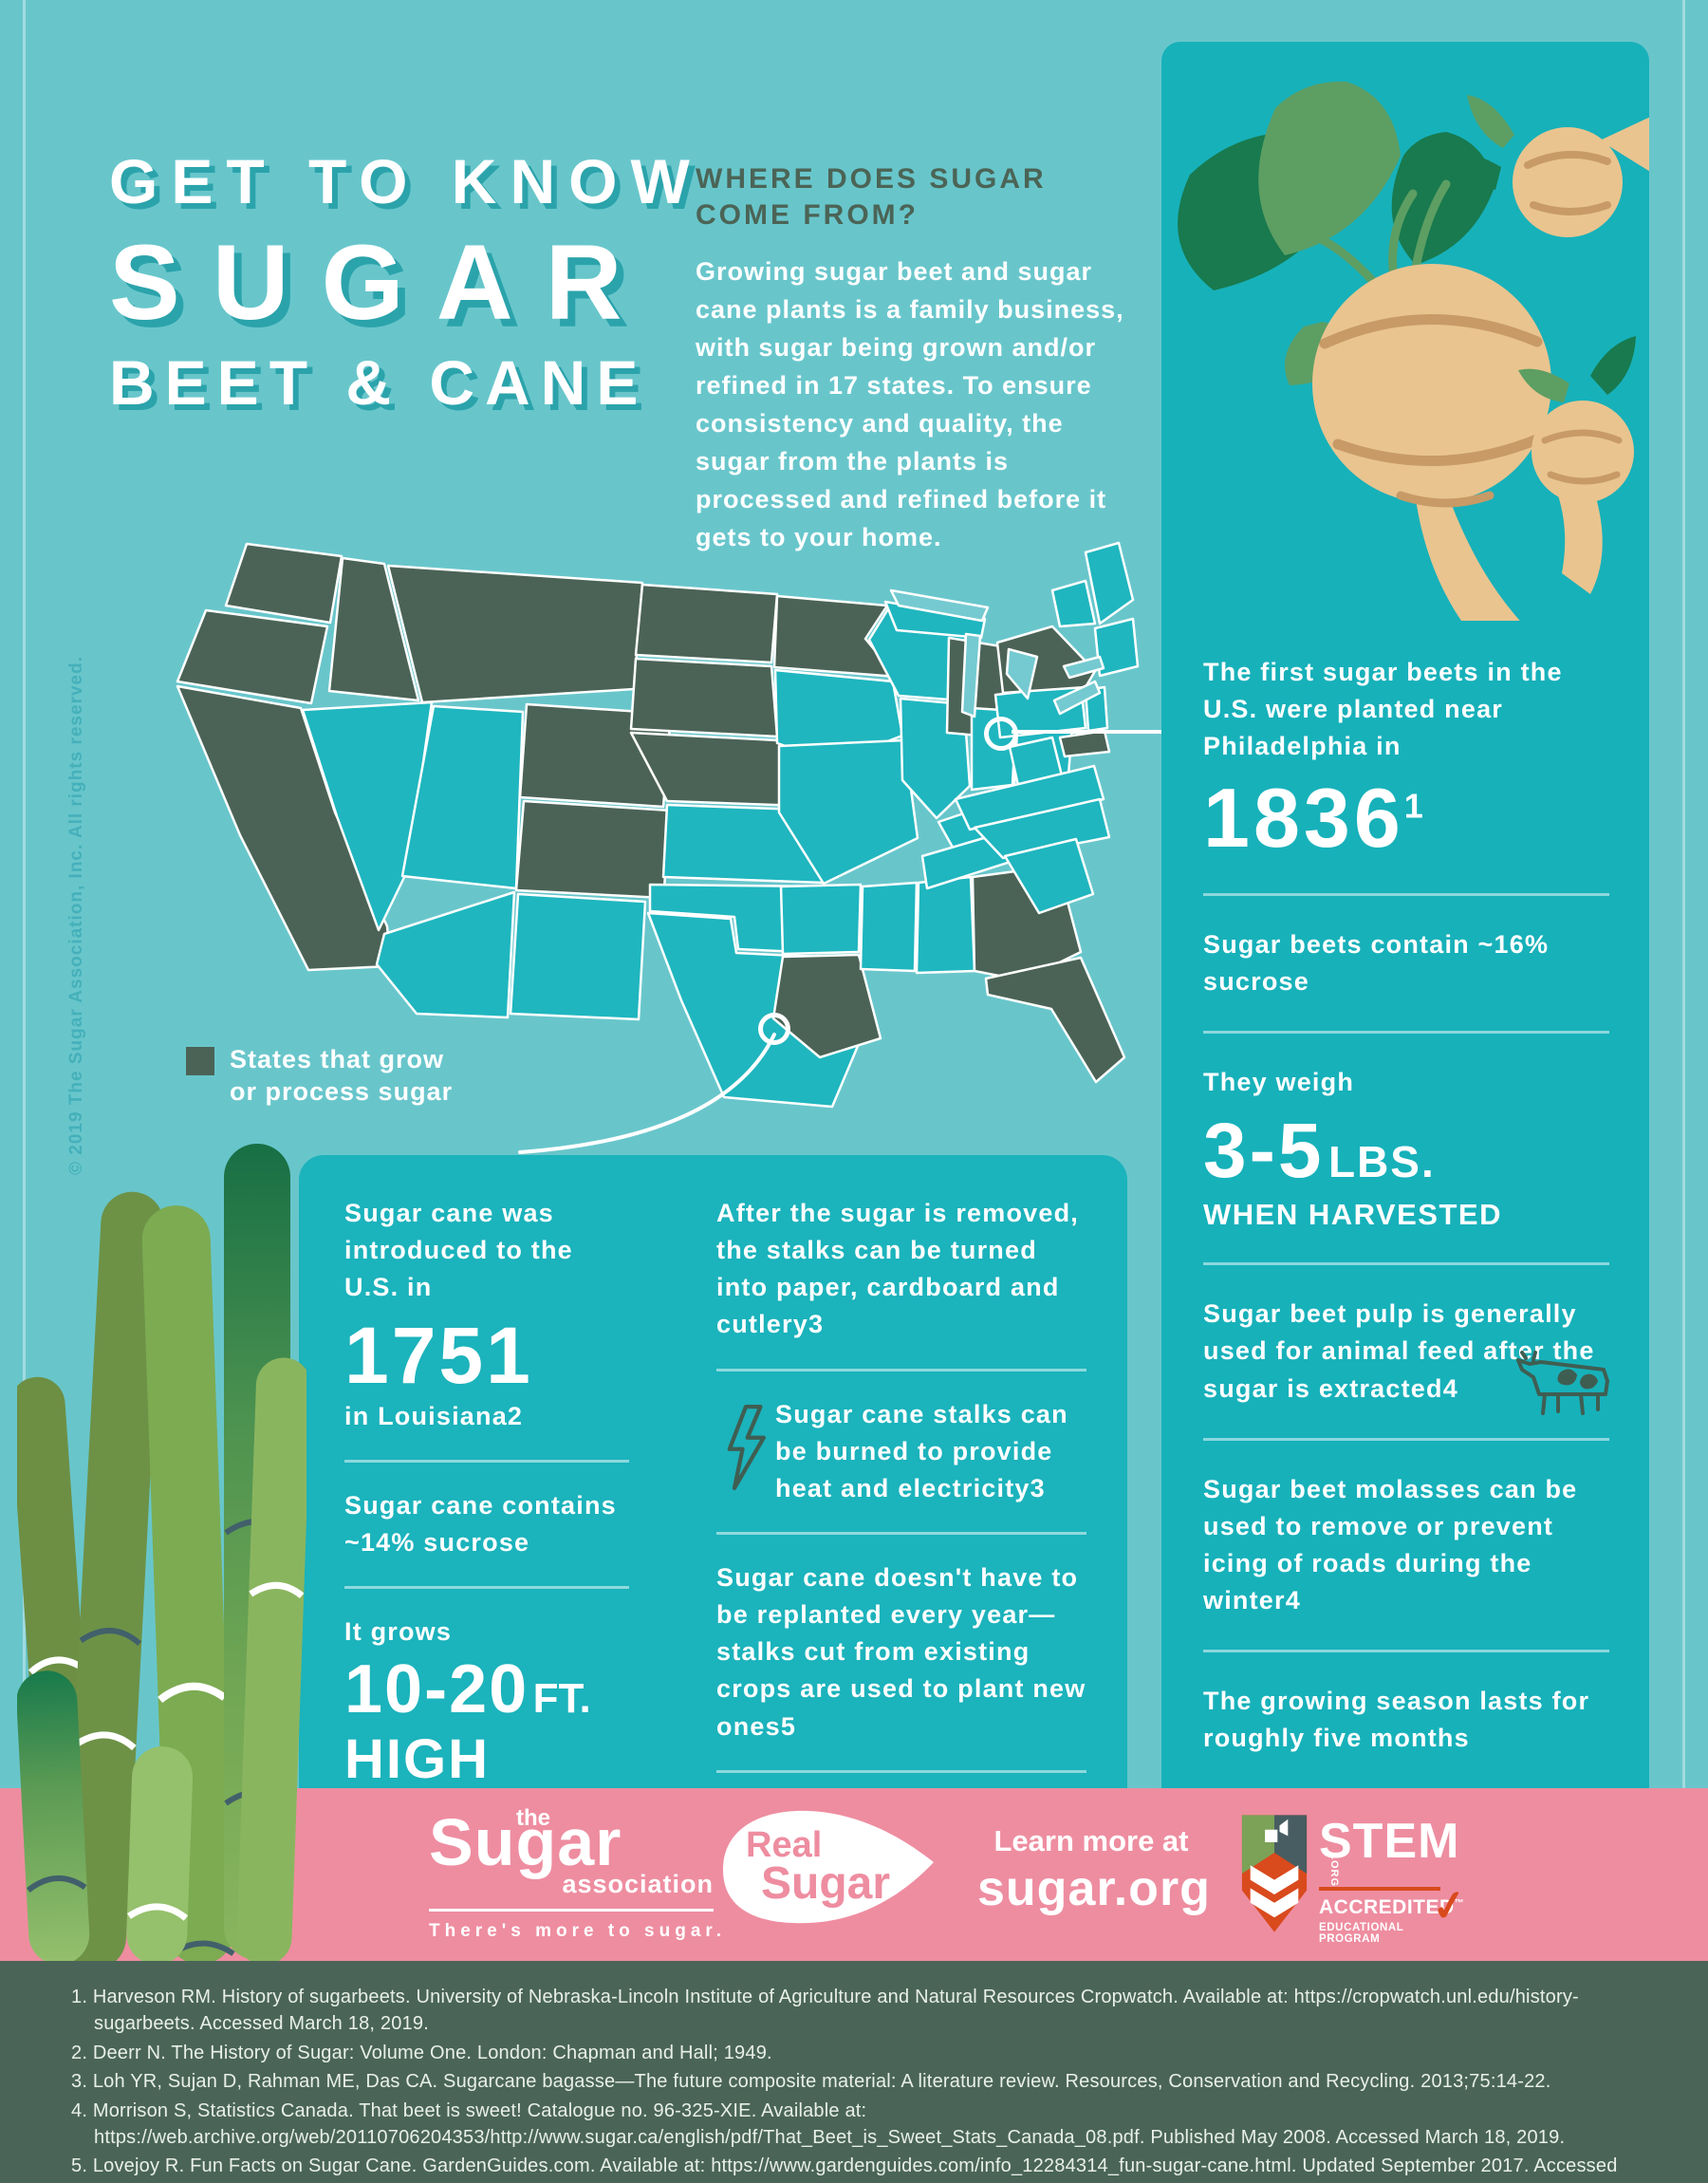  I want to click on frame-line-left, so click(24, 894).